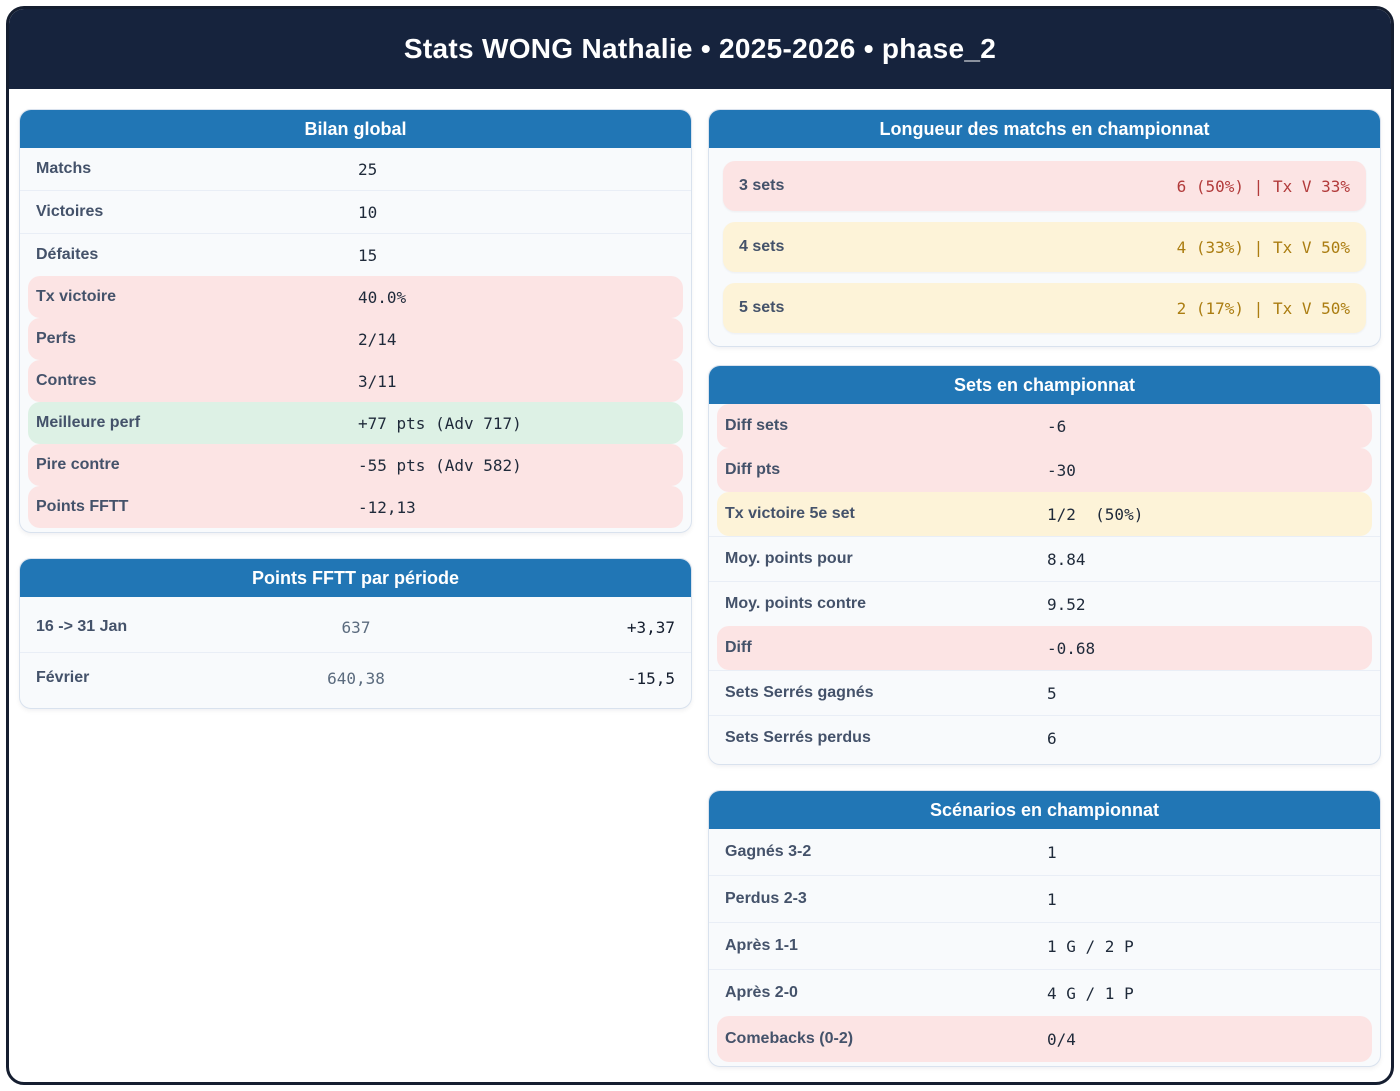 Image resolution: width=1400 pixels, height=1091 pixels. I want to click on card-sets-championnat-header: Sets en championnat, so click(1044, 385).